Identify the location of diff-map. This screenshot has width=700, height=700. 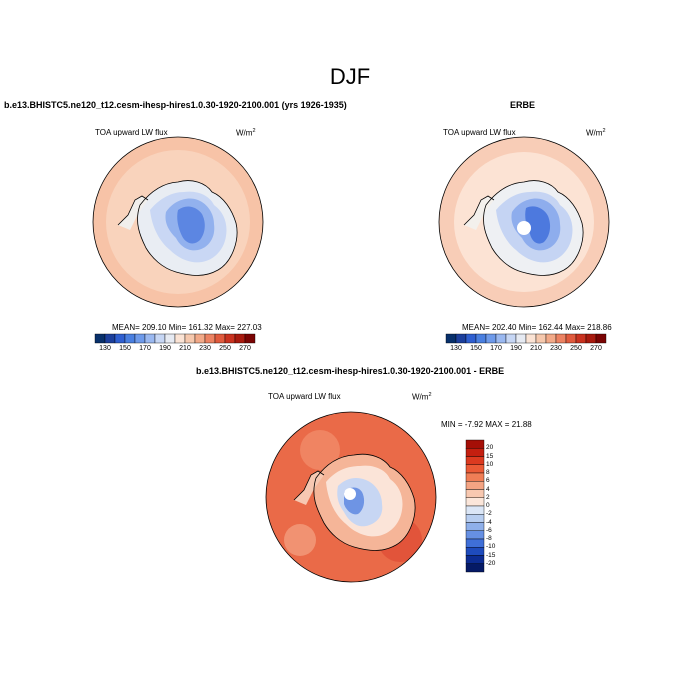
(351, 497).